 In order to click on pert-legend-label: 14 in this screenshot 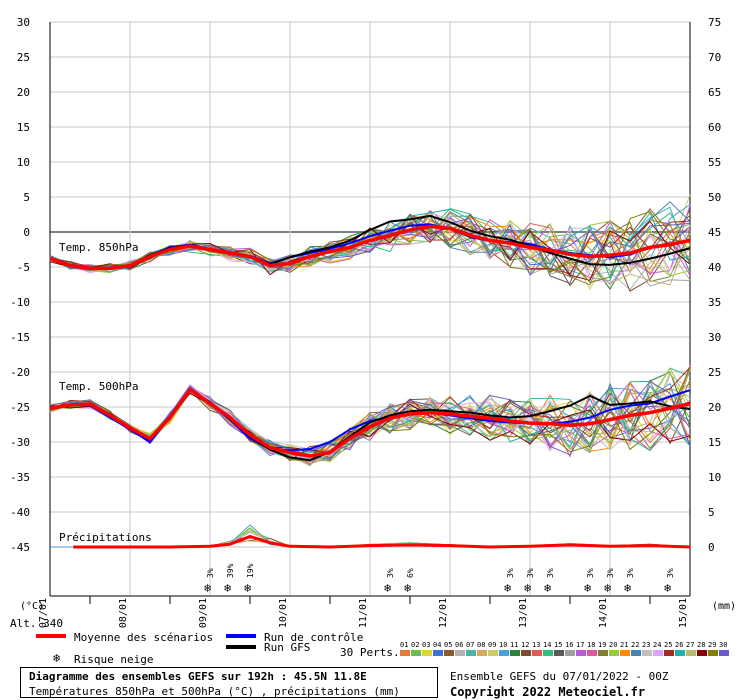, I will do `click(547, 645)`.